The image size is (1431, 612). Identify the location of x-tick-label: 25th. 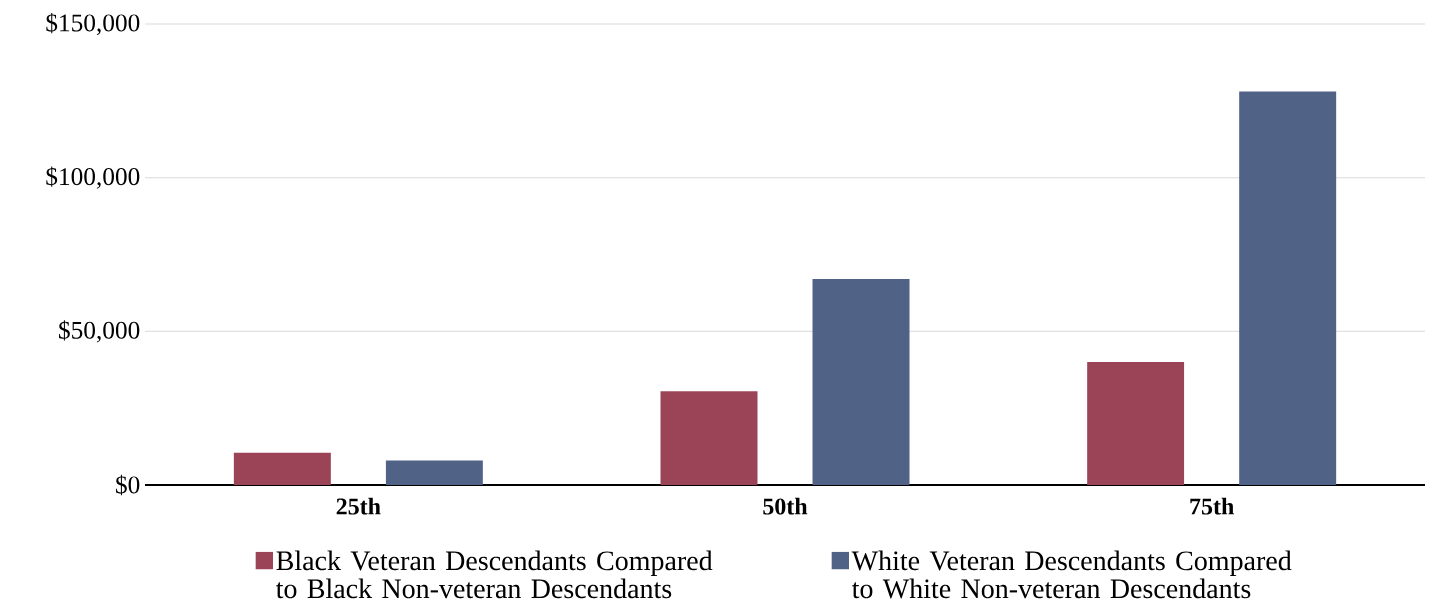
(358, 506).